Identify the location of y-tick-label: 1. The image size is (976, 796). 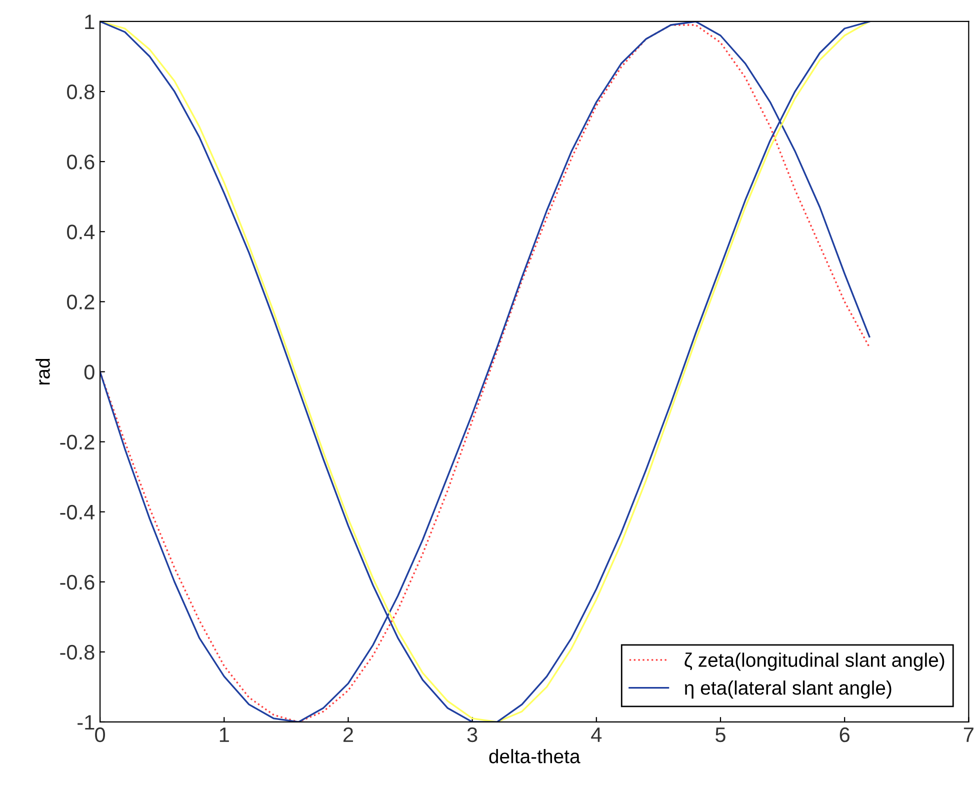
(89, 22).